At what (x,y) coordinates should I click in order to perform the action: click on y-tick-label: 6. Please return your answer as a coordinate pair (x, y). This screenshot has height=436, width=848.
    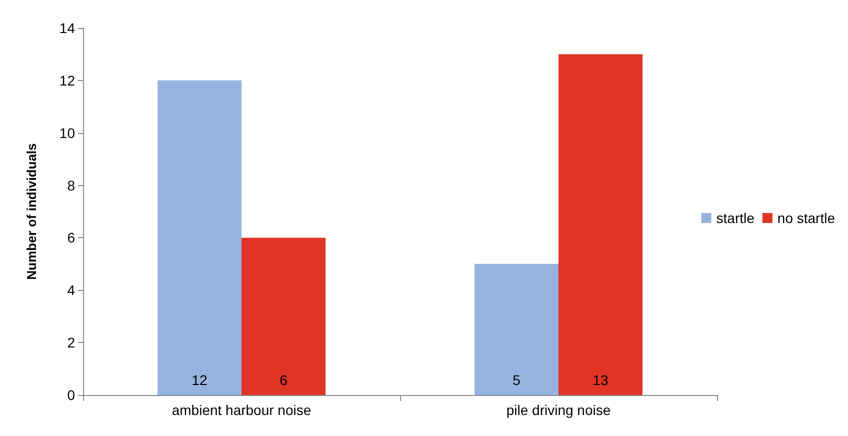
    Looking at the image, I should click on (71, 238).